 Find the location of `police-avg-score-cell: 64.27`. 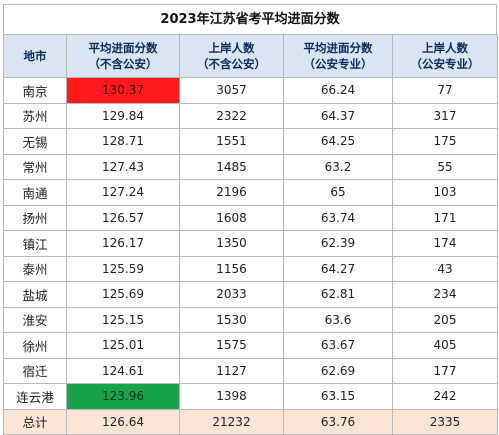

police-avg-score-cell: 64.27 is located at coordinates (338, 268).